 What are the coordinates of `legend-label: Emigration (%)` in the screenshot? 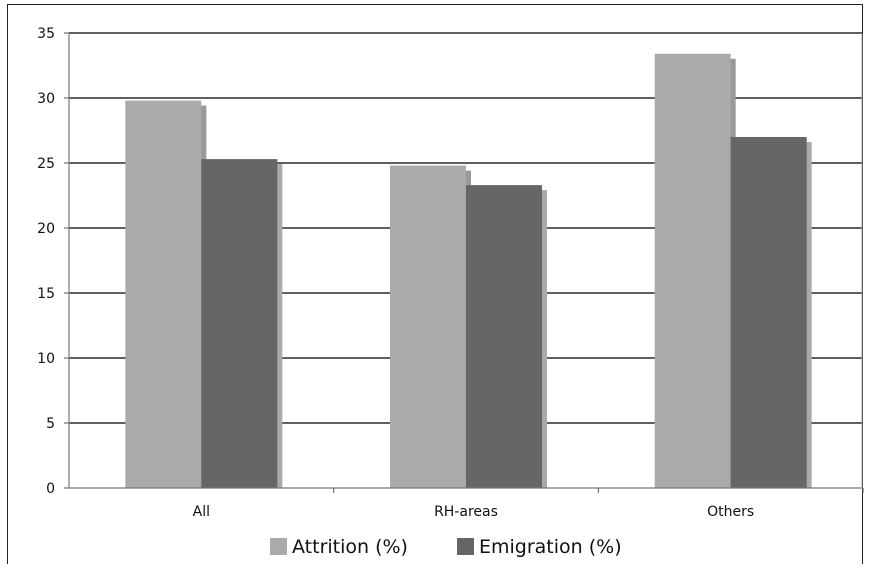 It's located at (550, 547).